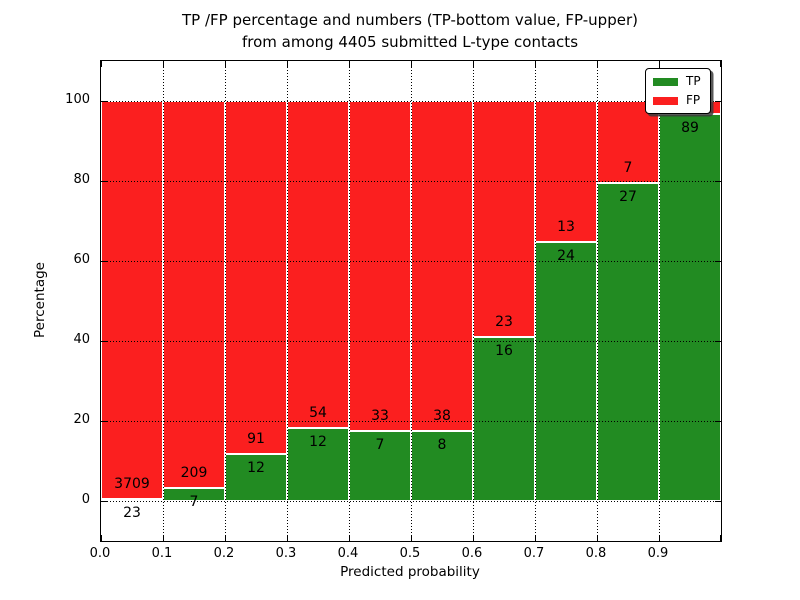 This screenshot has width=800, height=600. What do you see at coordinates (286, 553) in the screenshot?
I see `x-tick-label: 0.3` at bounding box center [286, 553].